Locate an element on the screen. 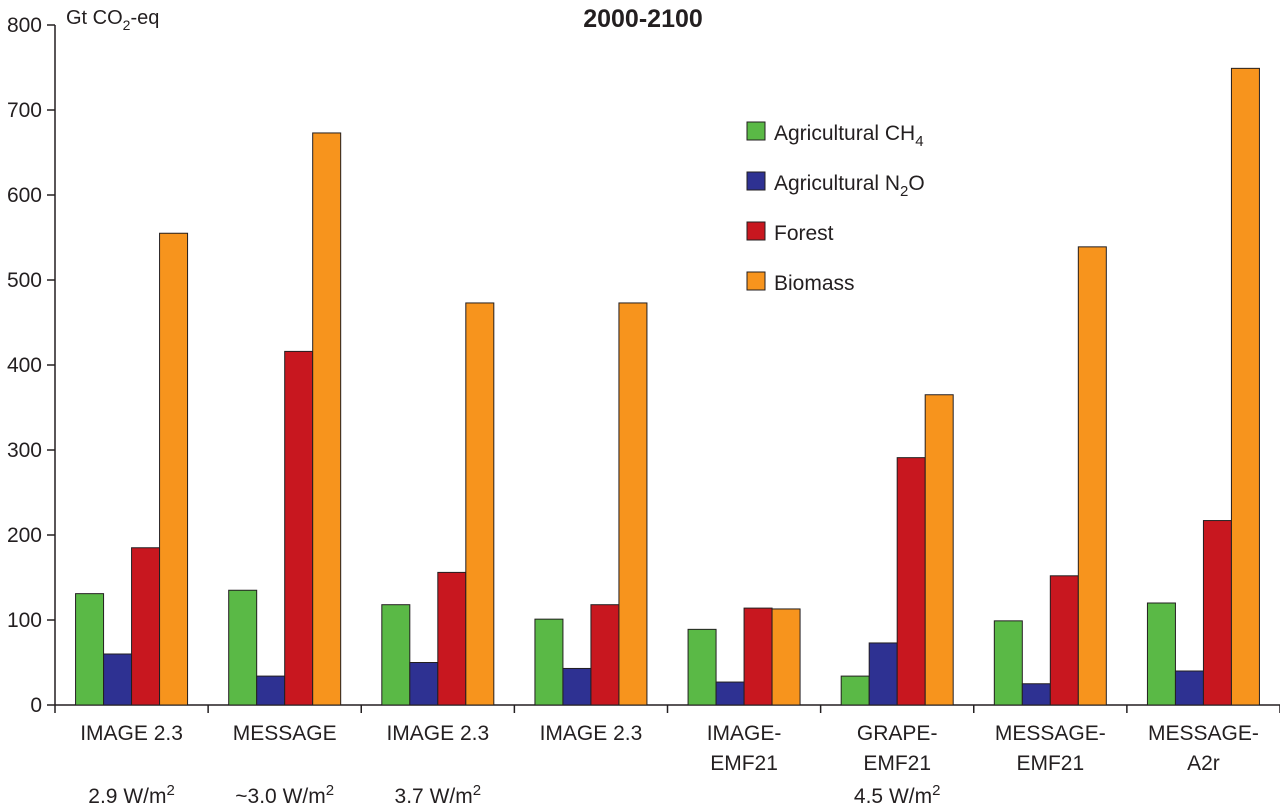  forcing-label-value: 2.9 W/m is located at coordinates (127, 796).